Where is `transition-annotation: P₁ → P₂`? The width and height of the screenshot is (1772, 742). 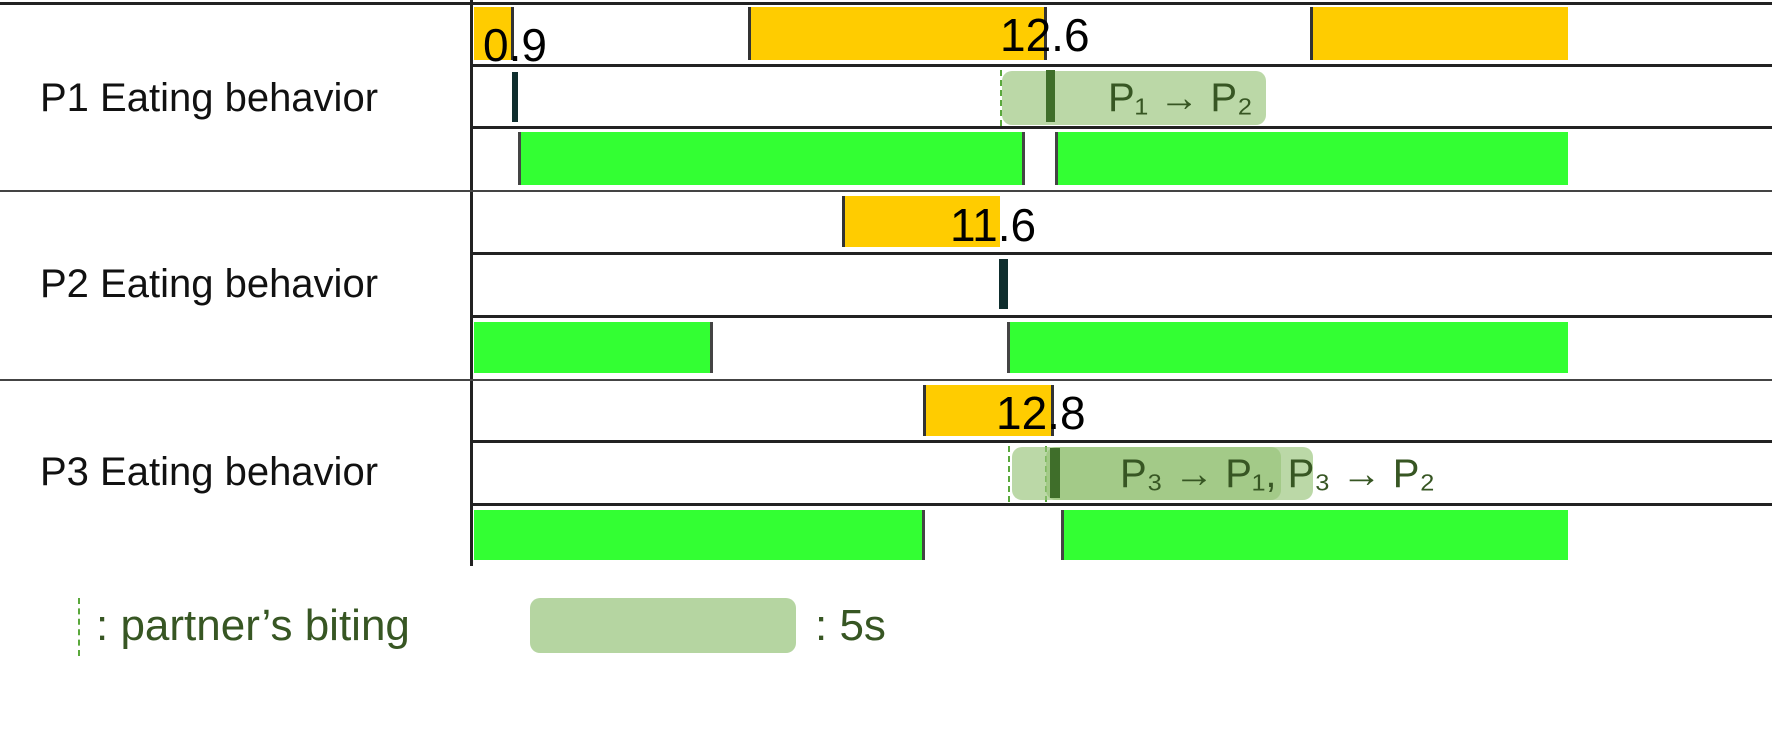 transition-annotation: P₁ → P₂ is located at coordinates (1180, 98).